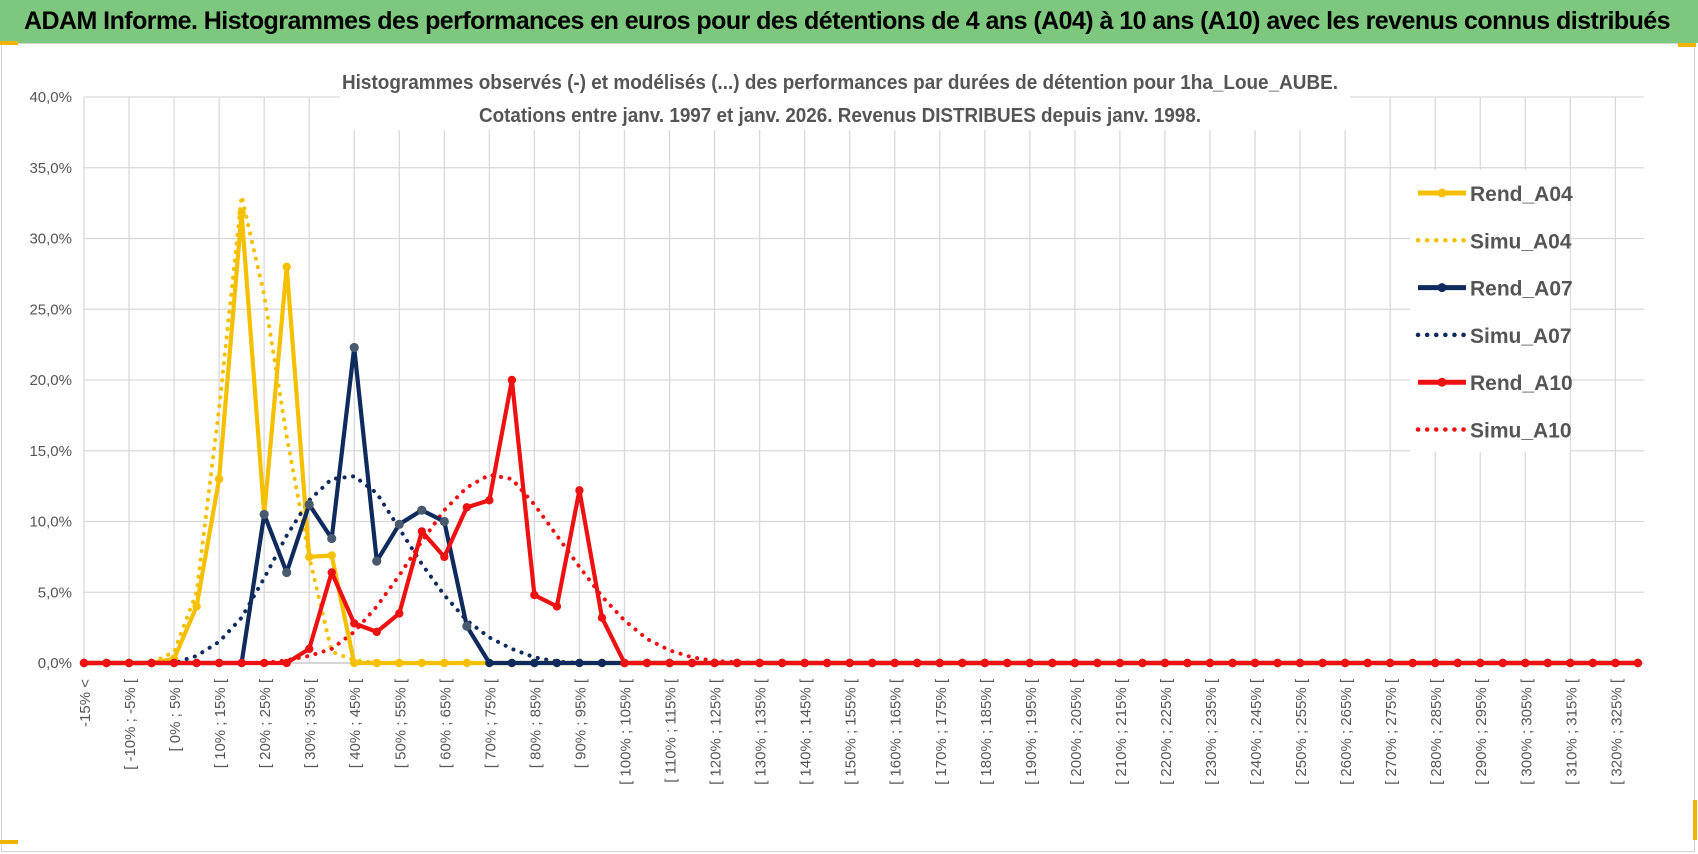 This screenshot has height=854, width=1698. I want to click on x-tick-label: [ 40% ; 45% [, so click(355, 723).